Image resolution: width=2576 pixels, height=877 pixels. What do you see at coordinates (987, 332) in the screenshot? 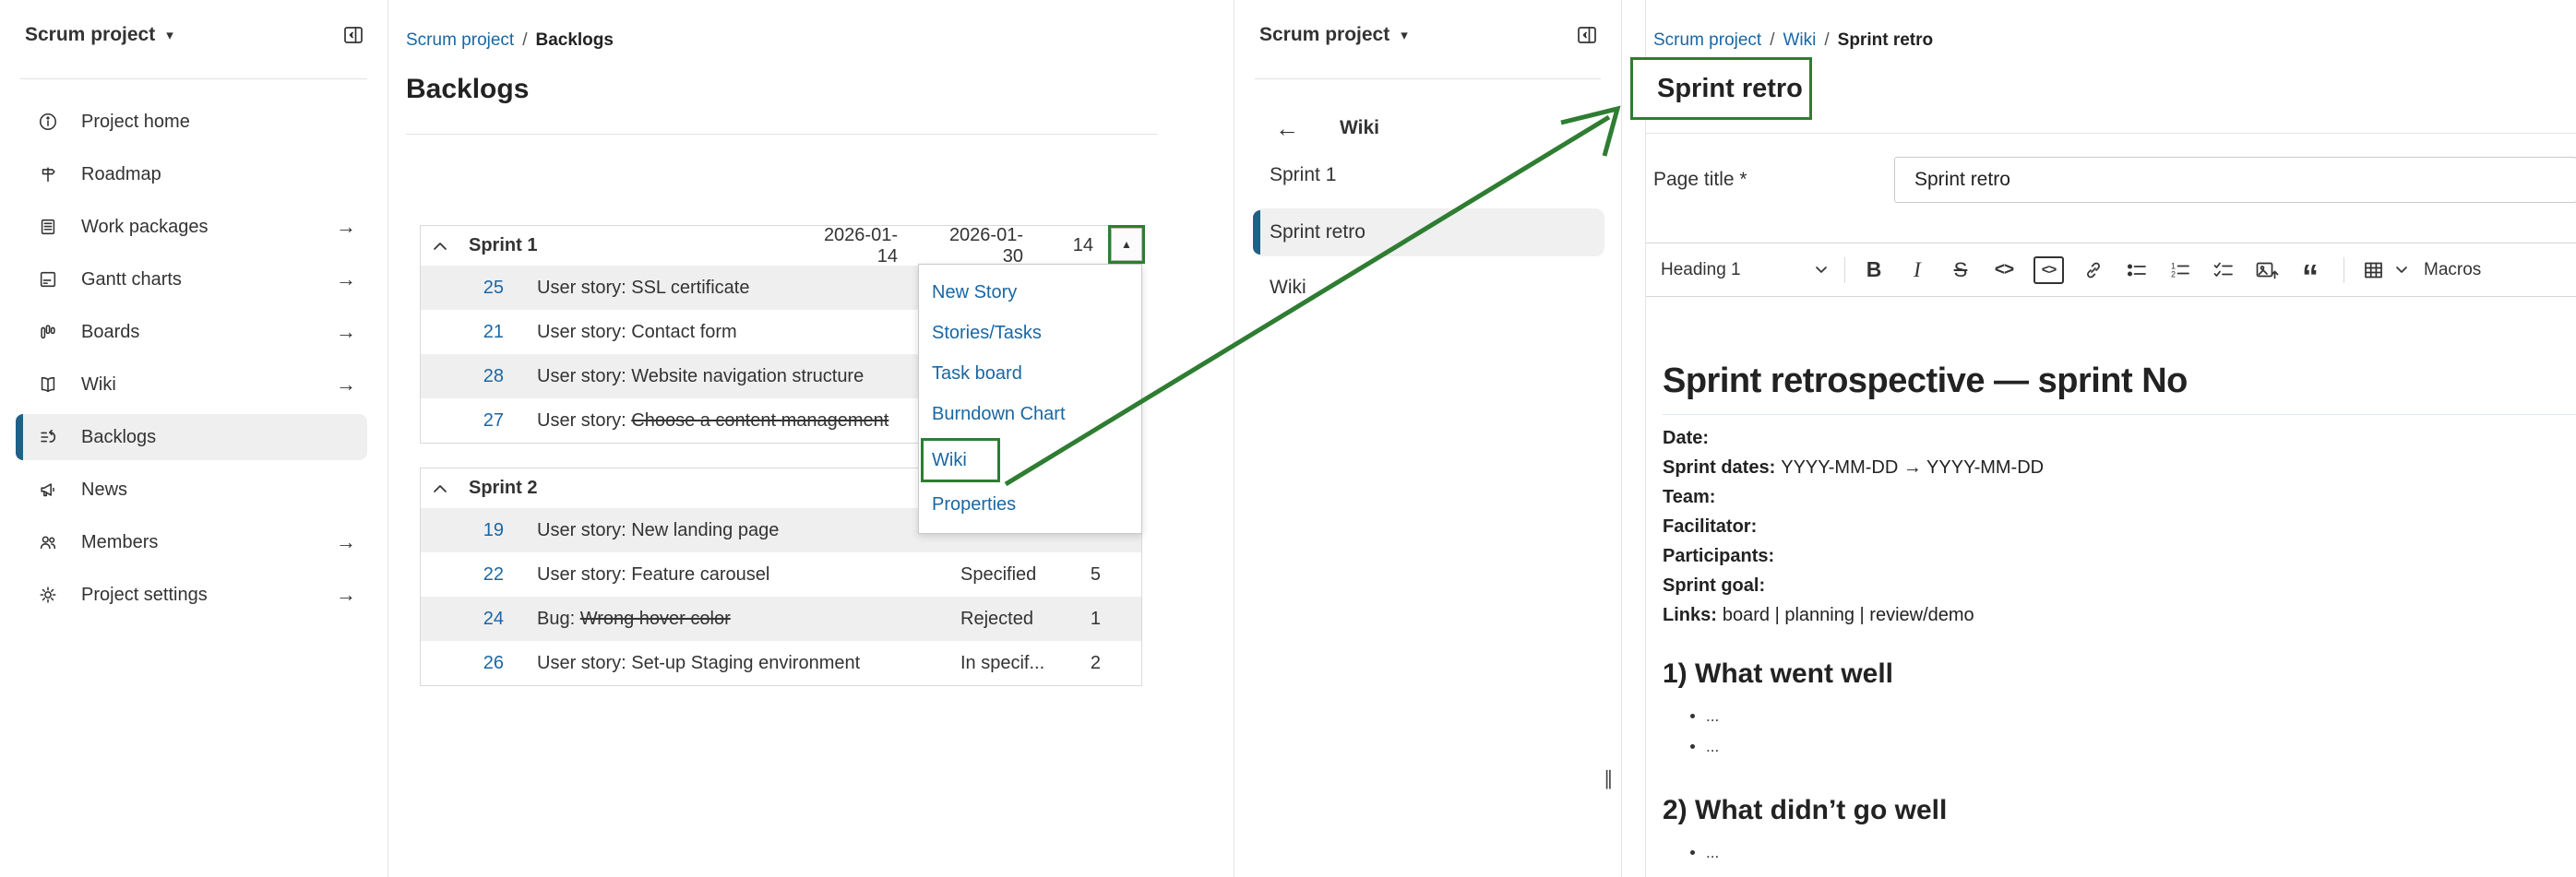
I see `menu-item-stories-tasks: Stories/Tasks` at bounding box center [987, 332].